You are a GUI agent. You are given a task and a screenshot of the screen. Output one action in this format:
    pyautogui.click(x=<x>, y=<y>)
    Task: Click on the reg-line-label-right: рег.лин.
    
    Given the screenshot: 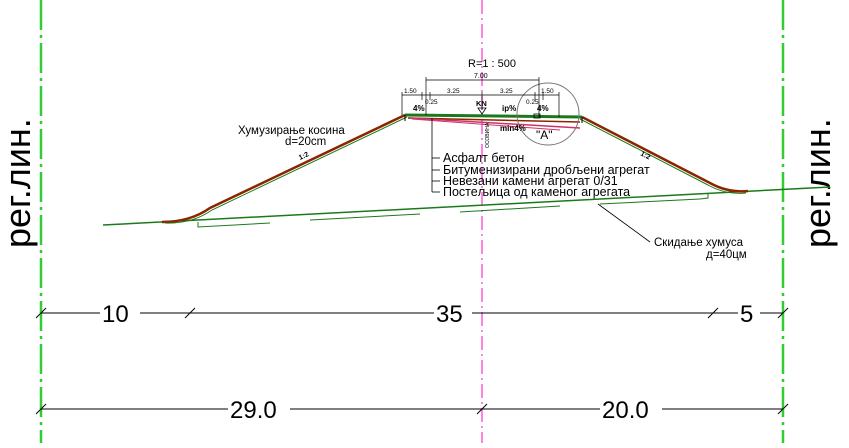 What is the action you would take?
    pyautogui.click(x=817, y=183)
    